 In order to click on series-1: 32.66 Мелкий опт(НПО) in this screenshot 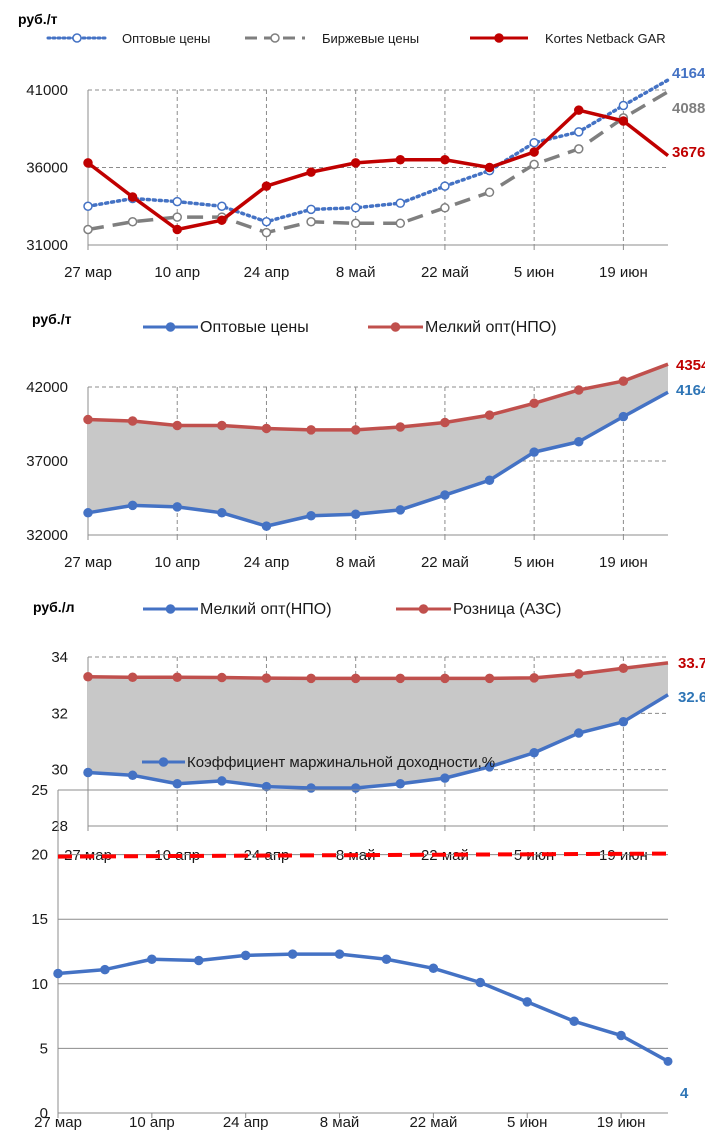, I will do `click(394, 697)`.